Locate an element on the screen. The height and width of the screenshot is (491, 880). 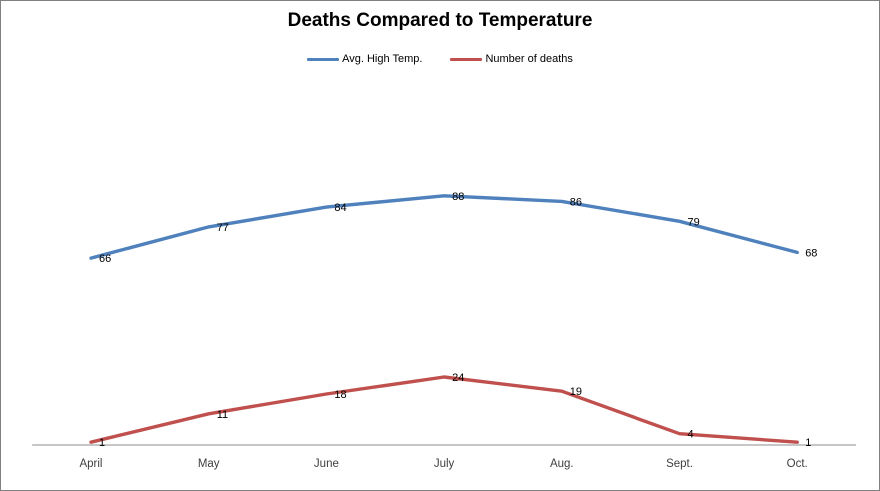
legend-item-avg-high-temp: Avg. High Temp. is located at coordinates (364, 59).